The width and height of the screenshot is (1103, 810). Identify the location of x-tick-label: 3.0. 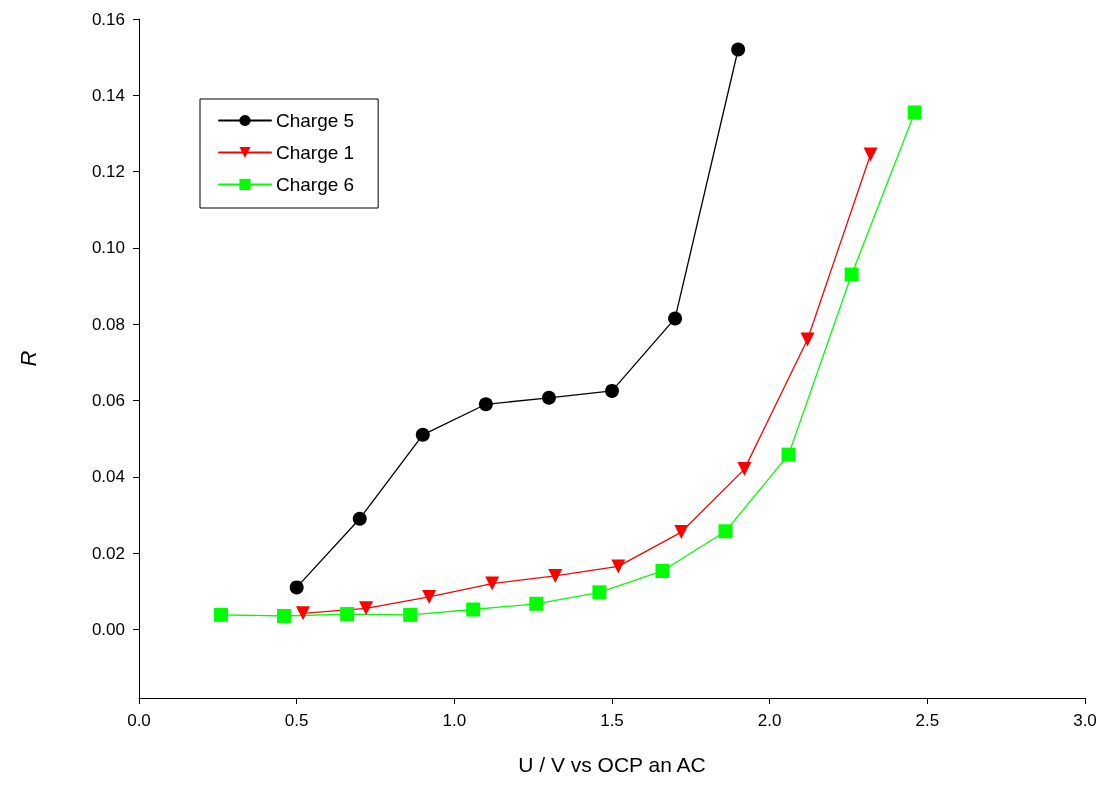
(1085, 720).